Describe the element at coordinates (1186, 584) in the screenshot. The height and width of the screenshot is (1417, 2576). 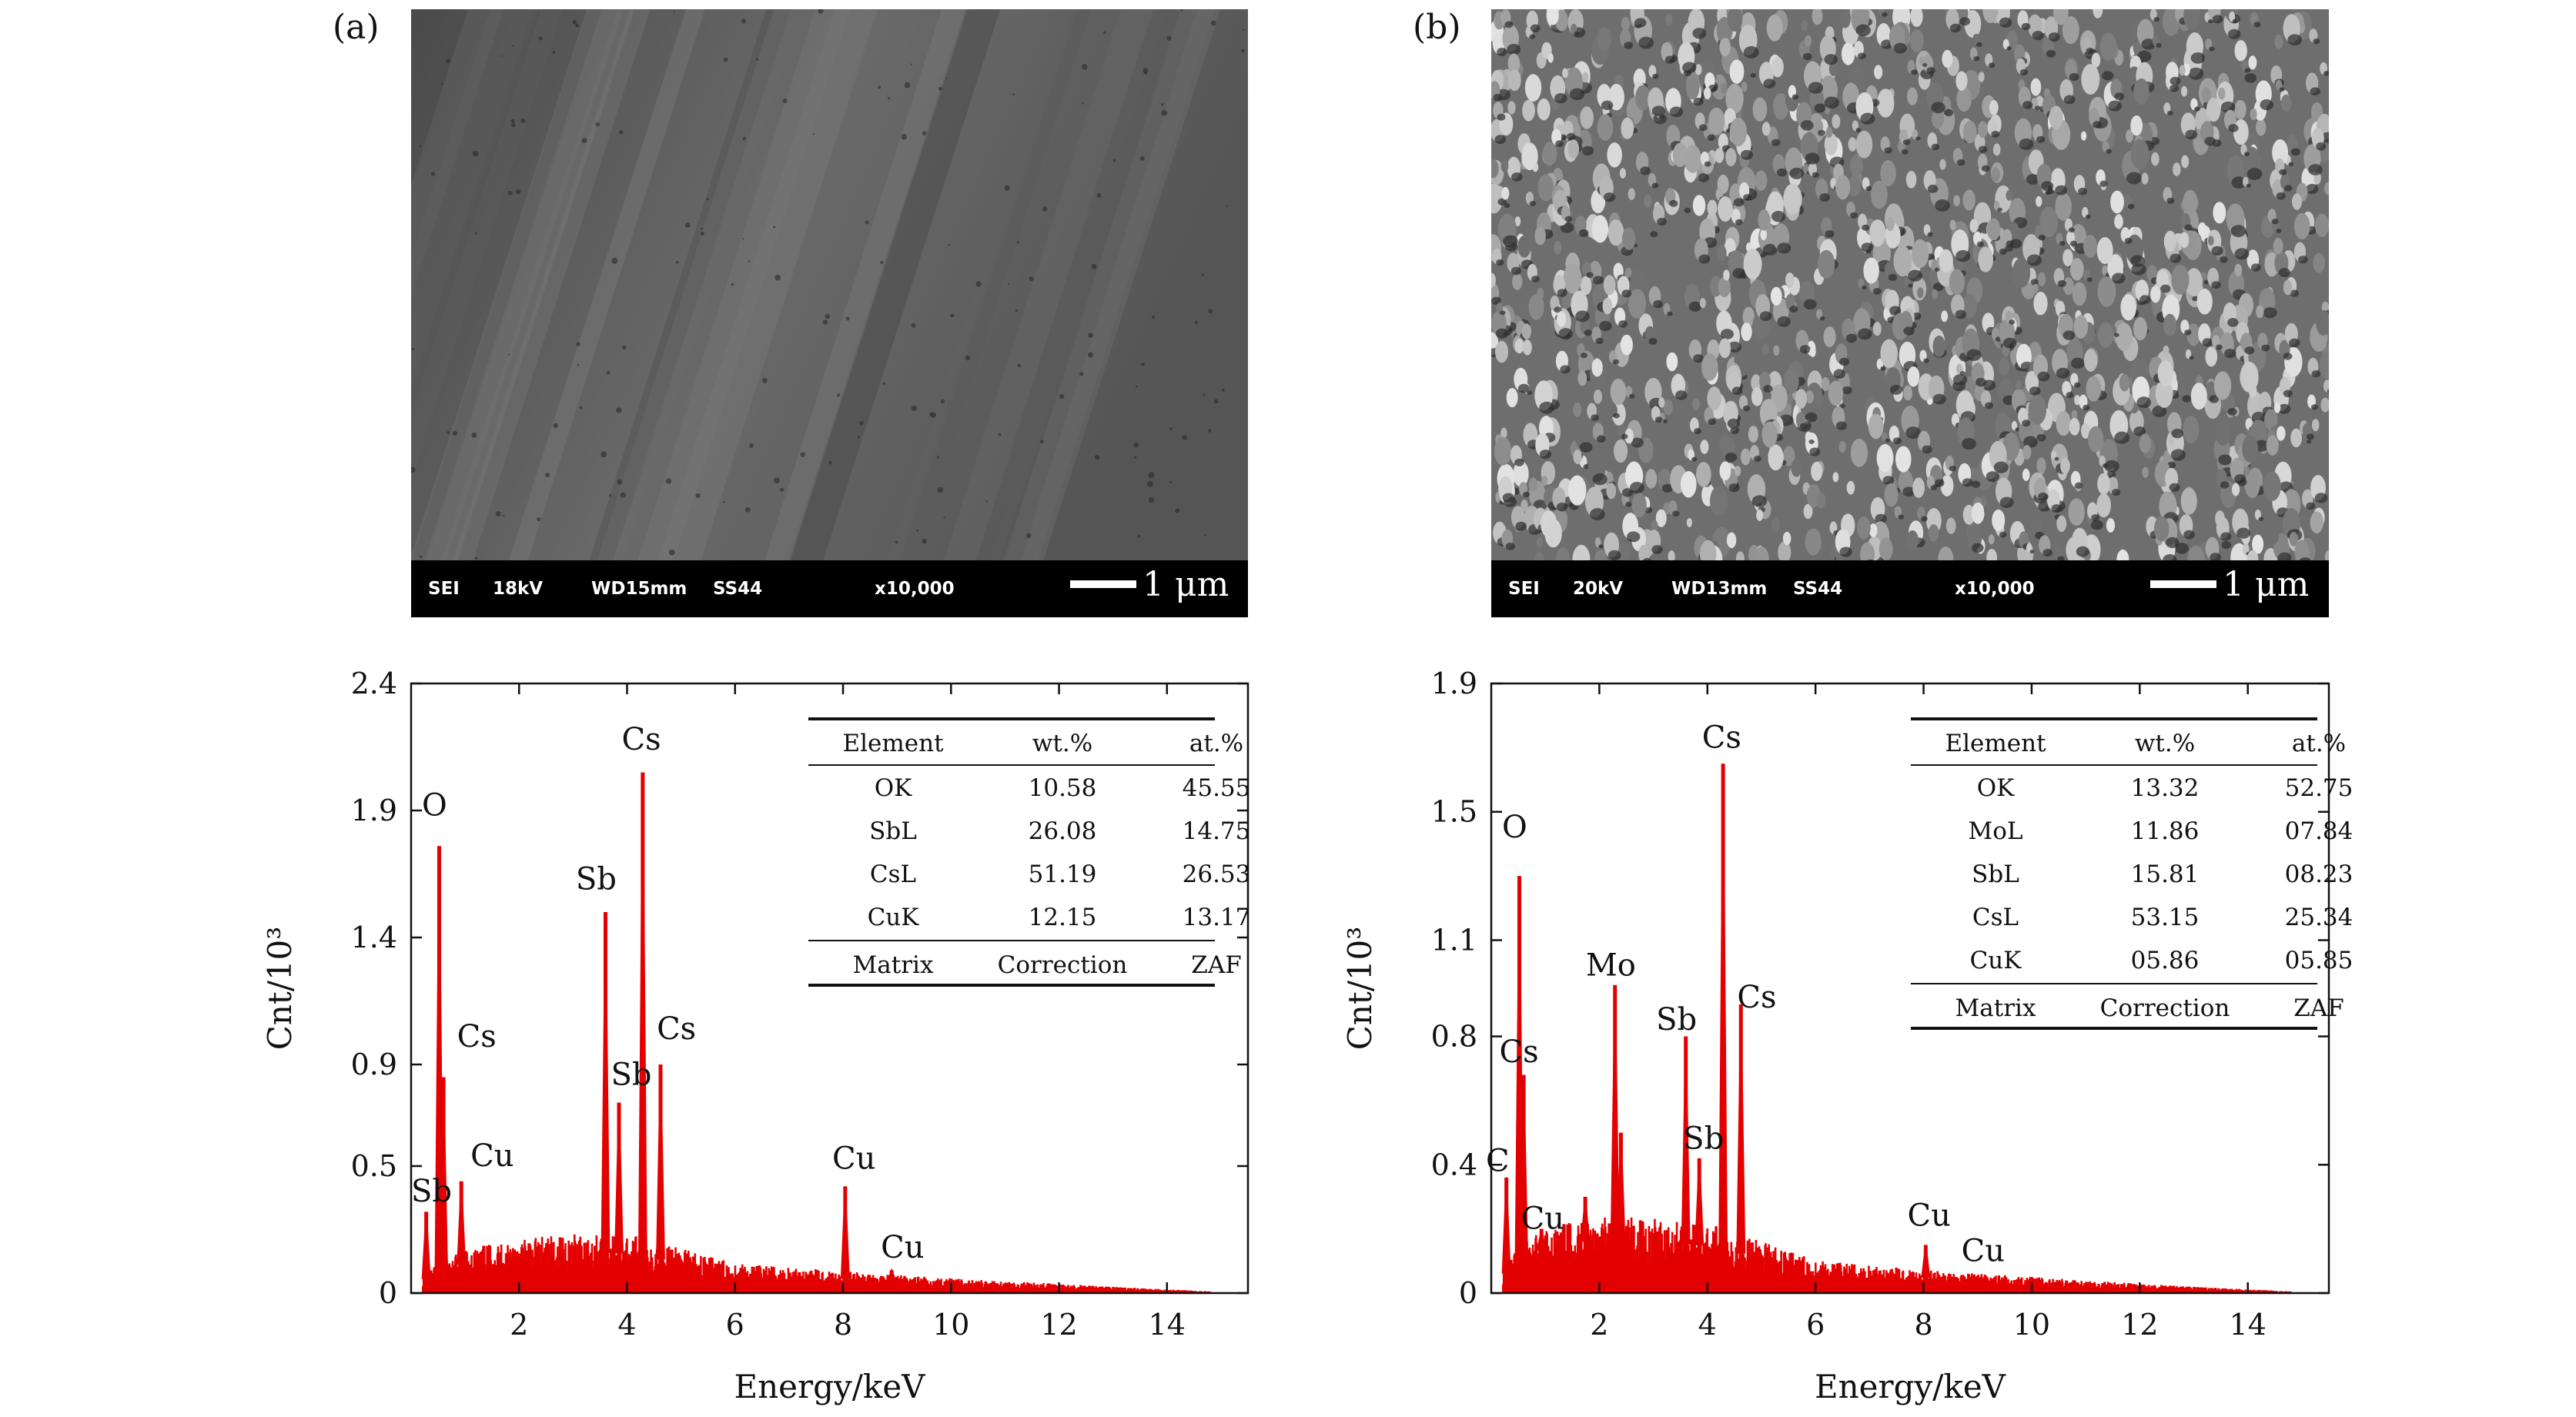
I see `scale-label: 1 μm` at that location.